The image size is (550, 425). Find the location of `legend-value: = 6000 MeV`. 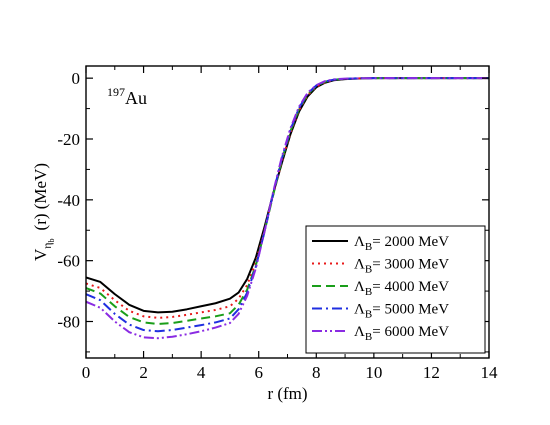

legend-value: = 6000 MeV is located at coordinates (410, 332).